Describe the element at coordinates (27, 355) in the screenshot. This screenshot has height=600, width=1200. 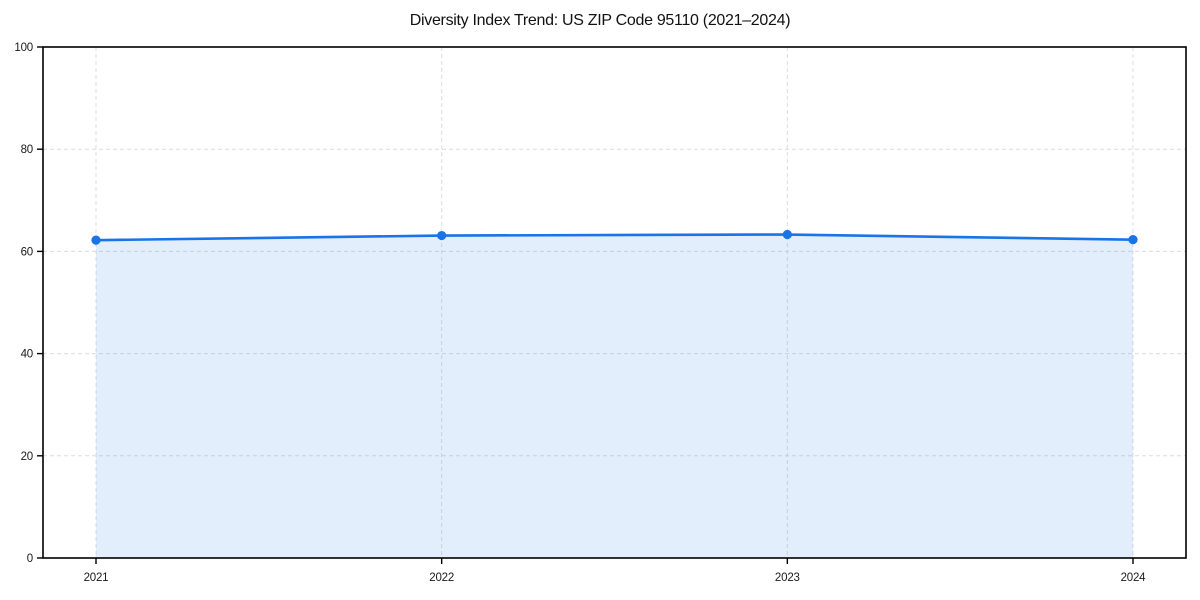
I see `y-tick-label: 40` at that location.